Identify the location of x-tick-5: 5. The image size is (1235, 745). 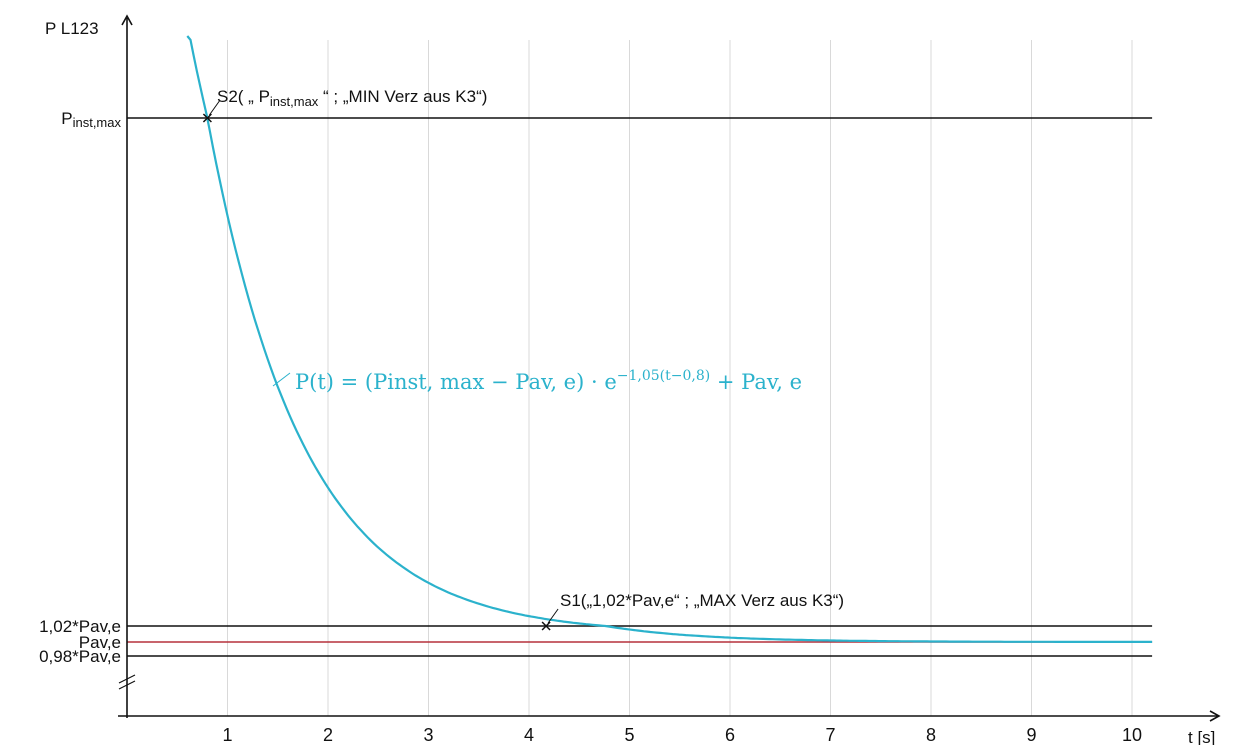
(629, 735).